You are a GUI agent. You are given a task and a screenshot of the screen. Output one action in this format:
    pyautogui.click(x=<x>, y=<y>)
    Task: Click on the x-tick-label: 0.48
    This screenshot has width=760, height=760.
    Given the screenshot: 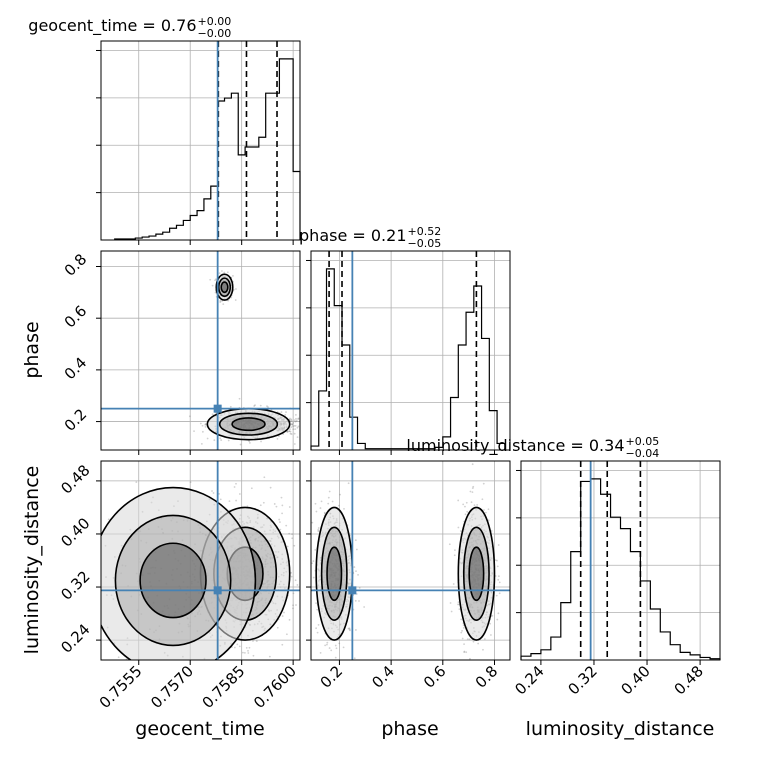 What is the action you would take?
    pyautogui.click(x=689, y=680)
    